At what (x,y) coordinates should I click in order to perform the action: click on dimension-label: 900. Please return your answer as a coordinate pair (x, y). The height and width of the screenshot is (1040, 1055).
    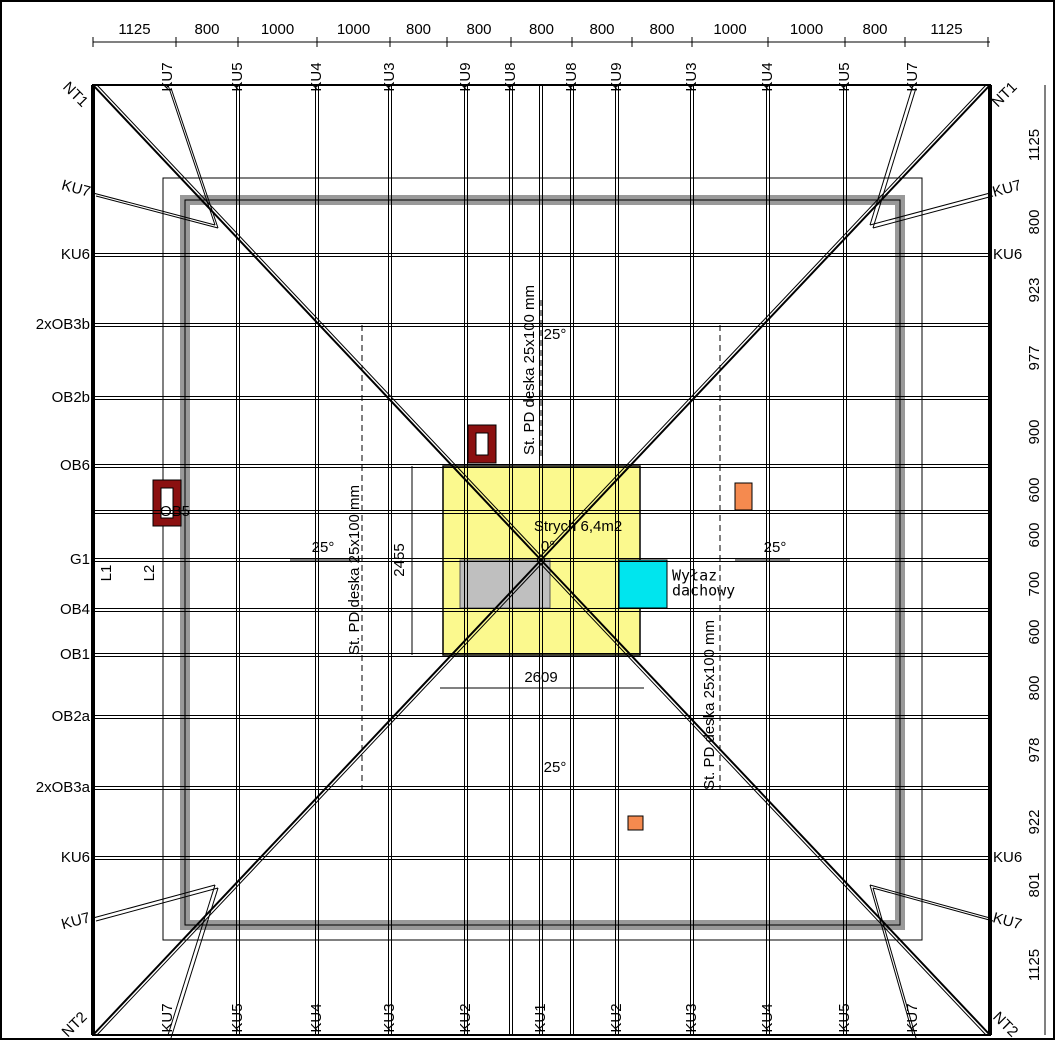
    Looking at the image, I should click on (1034, 431).